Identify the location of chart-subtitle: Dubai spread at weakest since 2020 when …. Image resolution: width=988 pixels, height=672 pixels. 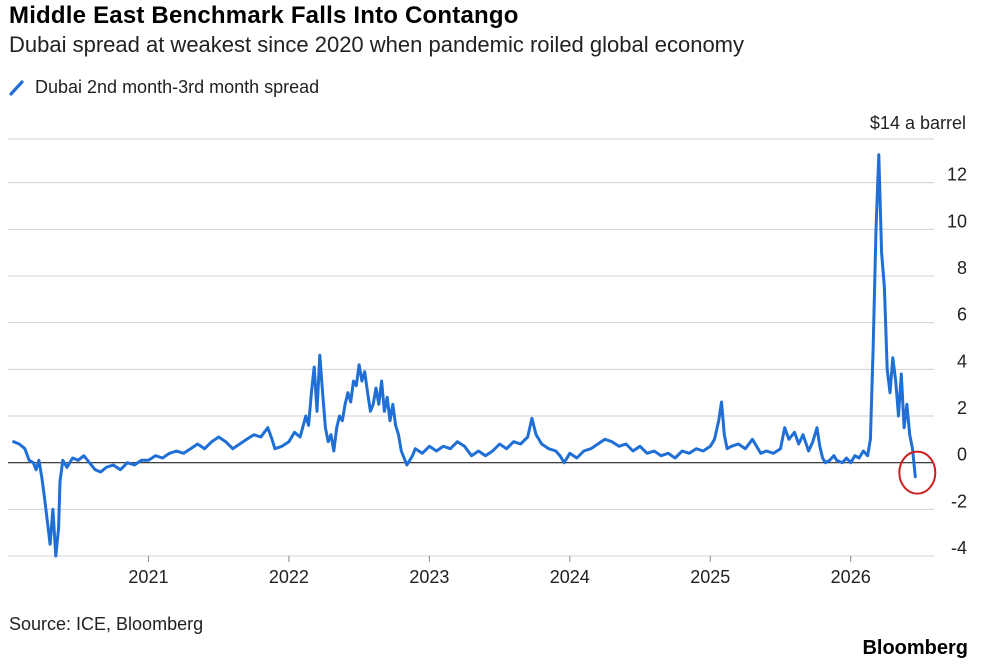
(377, 44).